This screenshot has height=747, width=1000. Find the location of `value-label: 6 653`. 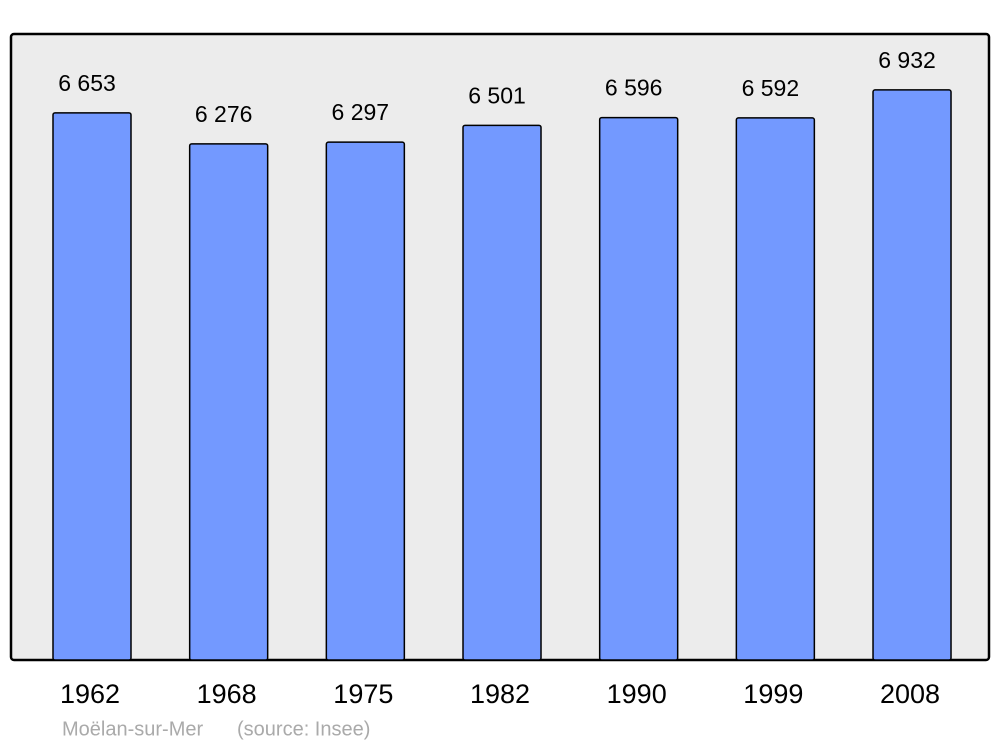

value-label: 6 653 is located at coordinates (87, 83).